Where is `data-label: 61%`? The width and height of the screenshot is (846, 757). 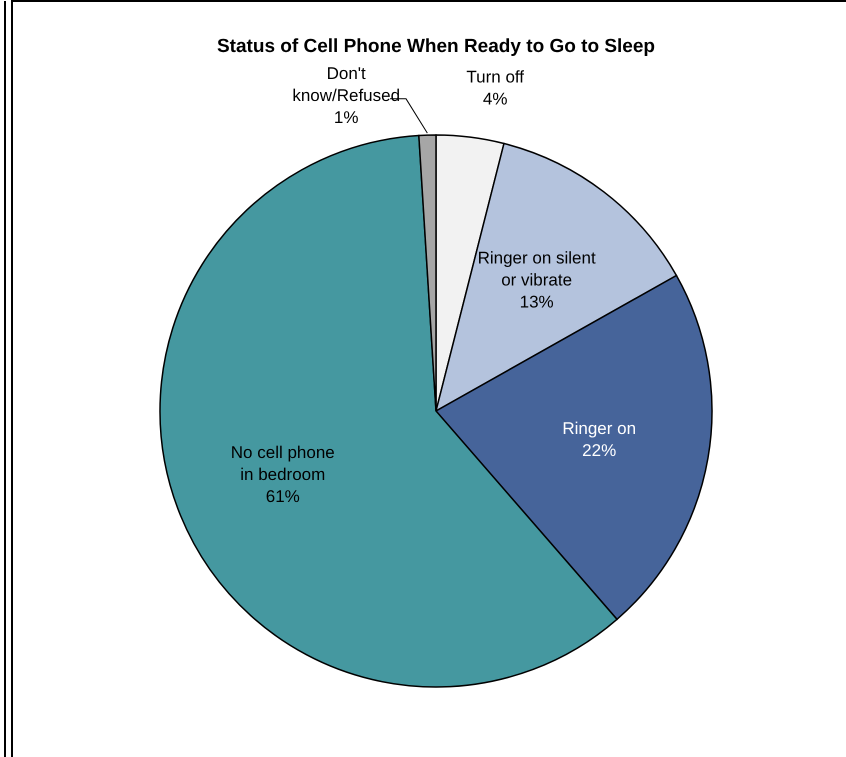
data-label: 61% is located at coordinates (283, 496).